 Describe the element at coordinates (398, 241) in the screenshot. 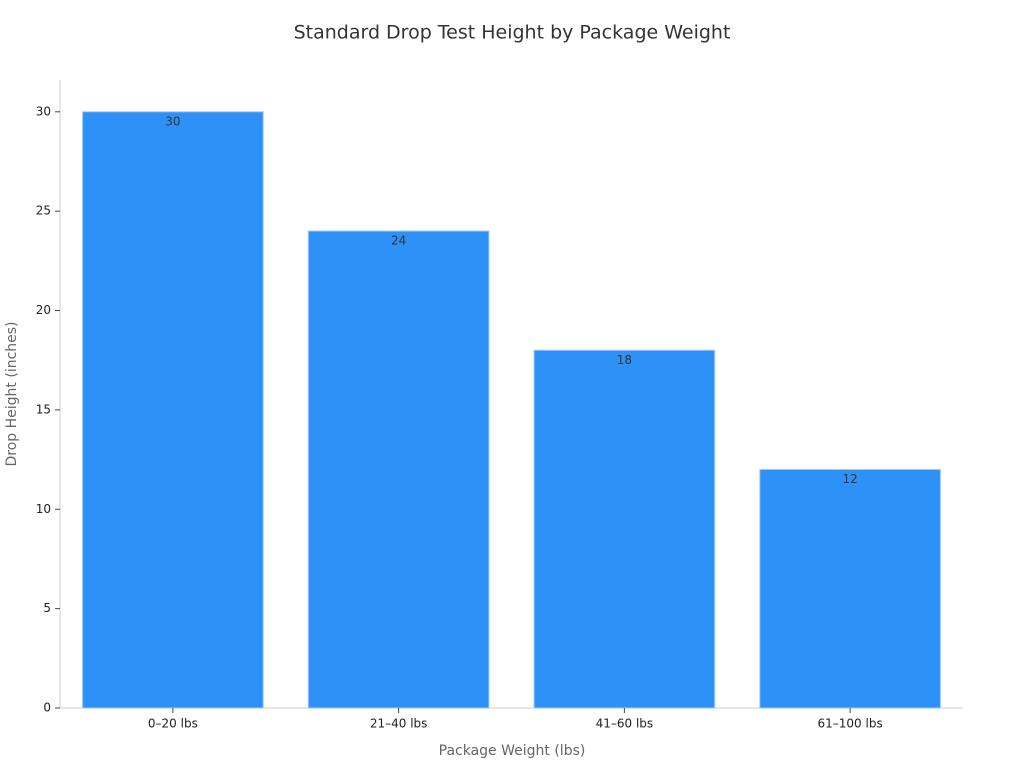

I see `data-label: 24` at that location.